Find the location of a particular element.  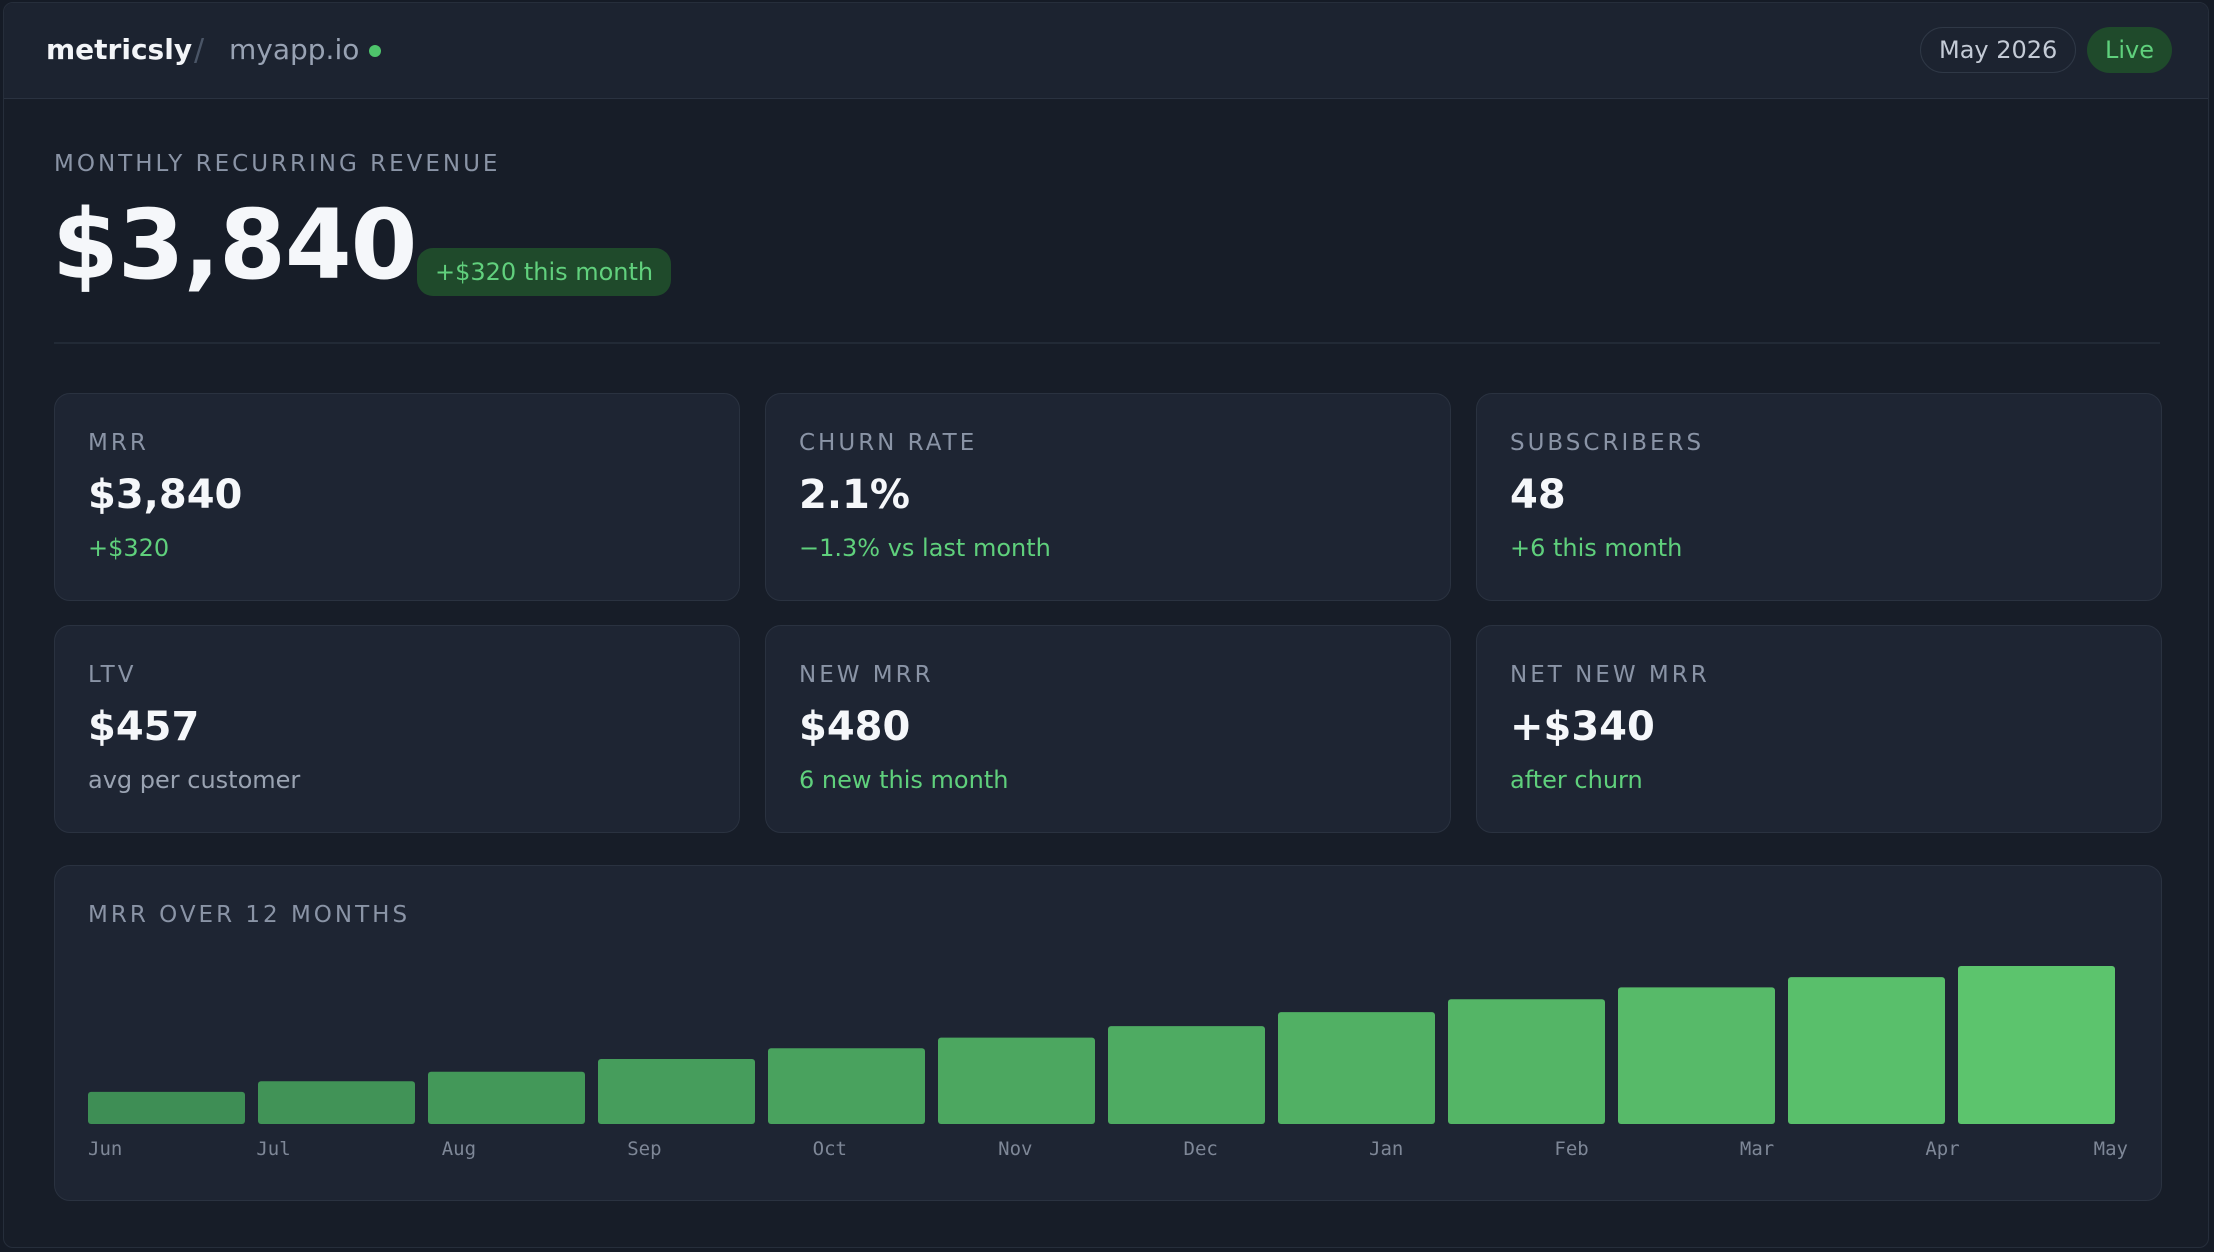

hero-delta-badge: +$320 this month is located at coordinates (544, 272).